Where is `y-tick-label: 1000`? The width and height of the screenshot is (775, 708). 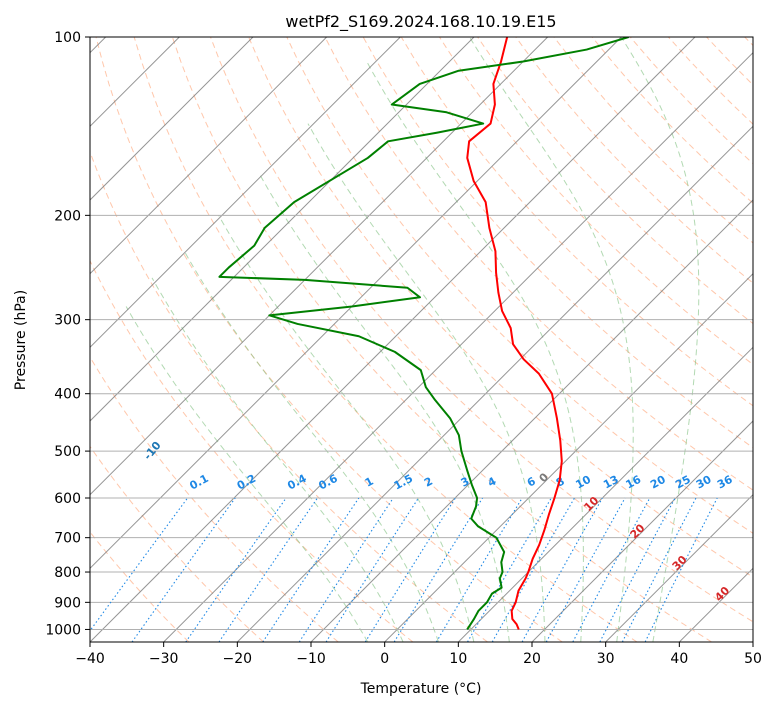 y-tick-label: 1000 is located at coordinates (63, 630).